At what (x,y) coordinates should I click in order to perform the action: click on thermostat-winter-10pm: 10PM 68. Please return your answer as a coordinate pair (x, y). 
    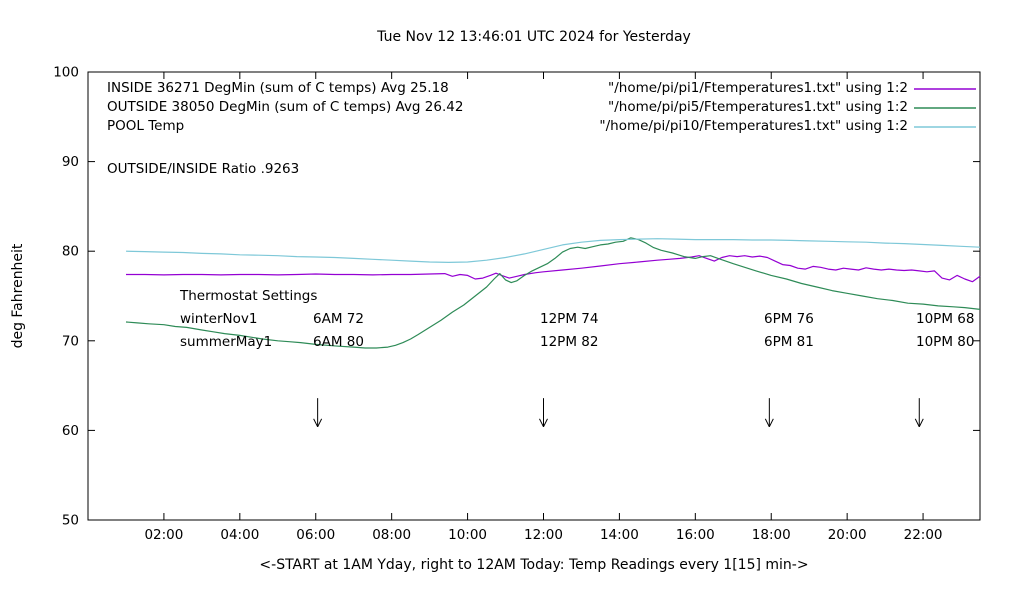
    Looking at the image, I should click on (945, 319).